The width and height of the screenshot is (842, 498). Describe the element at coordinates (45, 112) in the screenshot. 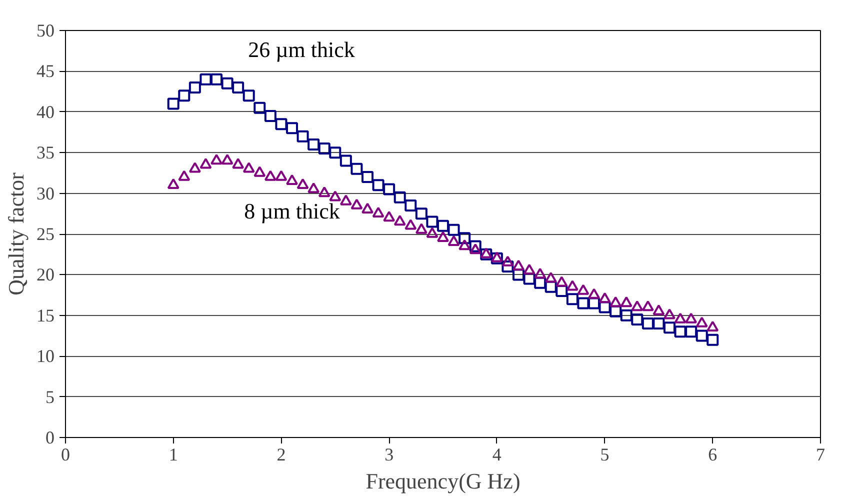

I see `y-tick-label: 40` at that location.